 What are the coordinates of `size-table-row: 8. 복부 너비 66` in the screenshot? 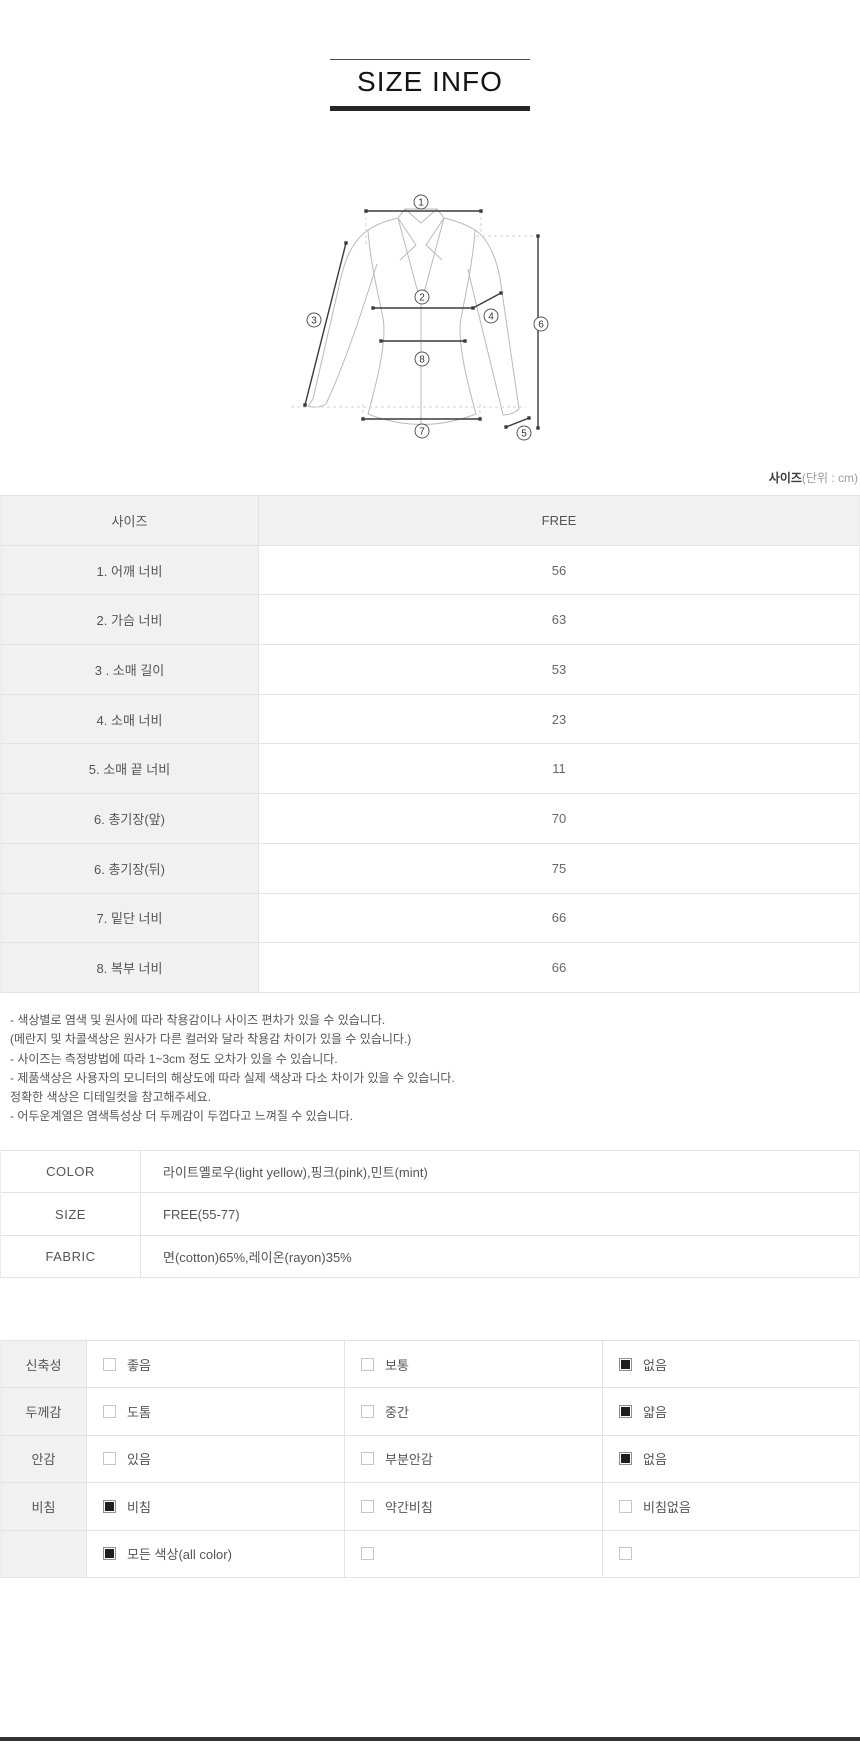 It's located at (430, 968).